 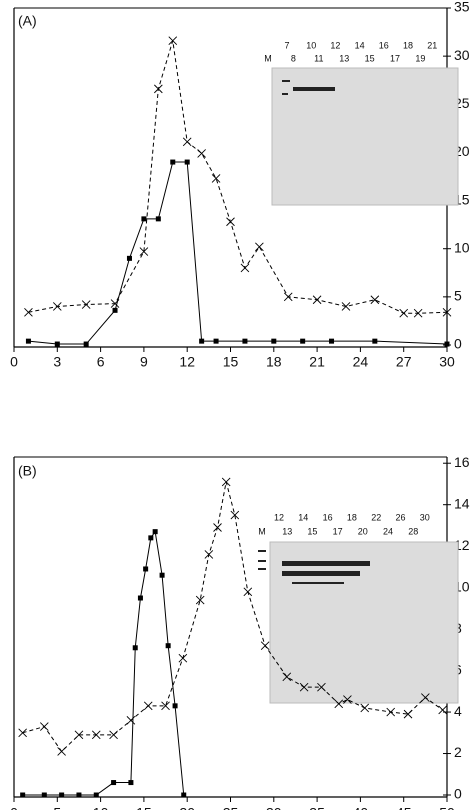 I want to click on x-tick-label: 24, so click(x=361, y=362).